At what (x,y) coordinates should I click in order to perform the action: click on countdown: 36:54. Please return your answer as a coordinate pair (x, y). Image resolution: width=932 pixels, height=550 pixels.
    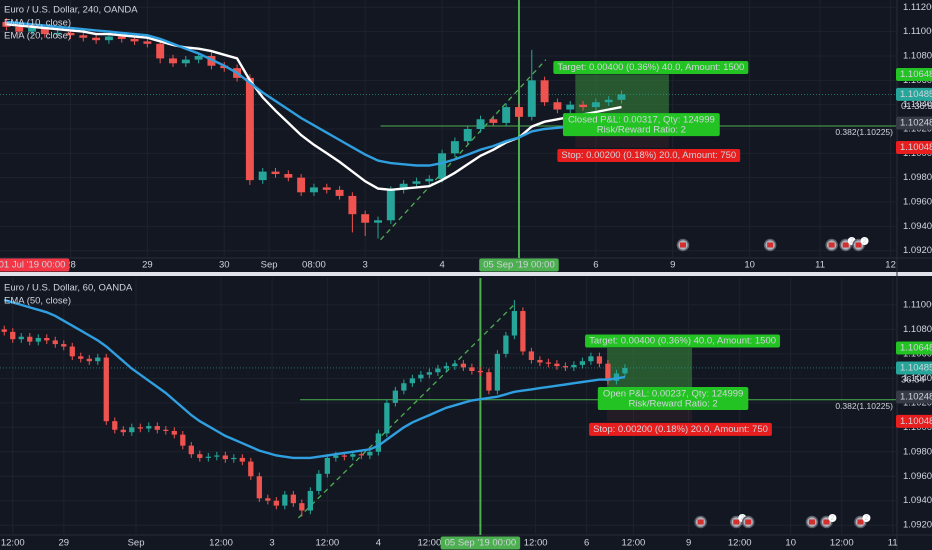
    Looking at the image, I should click on (913, 379).